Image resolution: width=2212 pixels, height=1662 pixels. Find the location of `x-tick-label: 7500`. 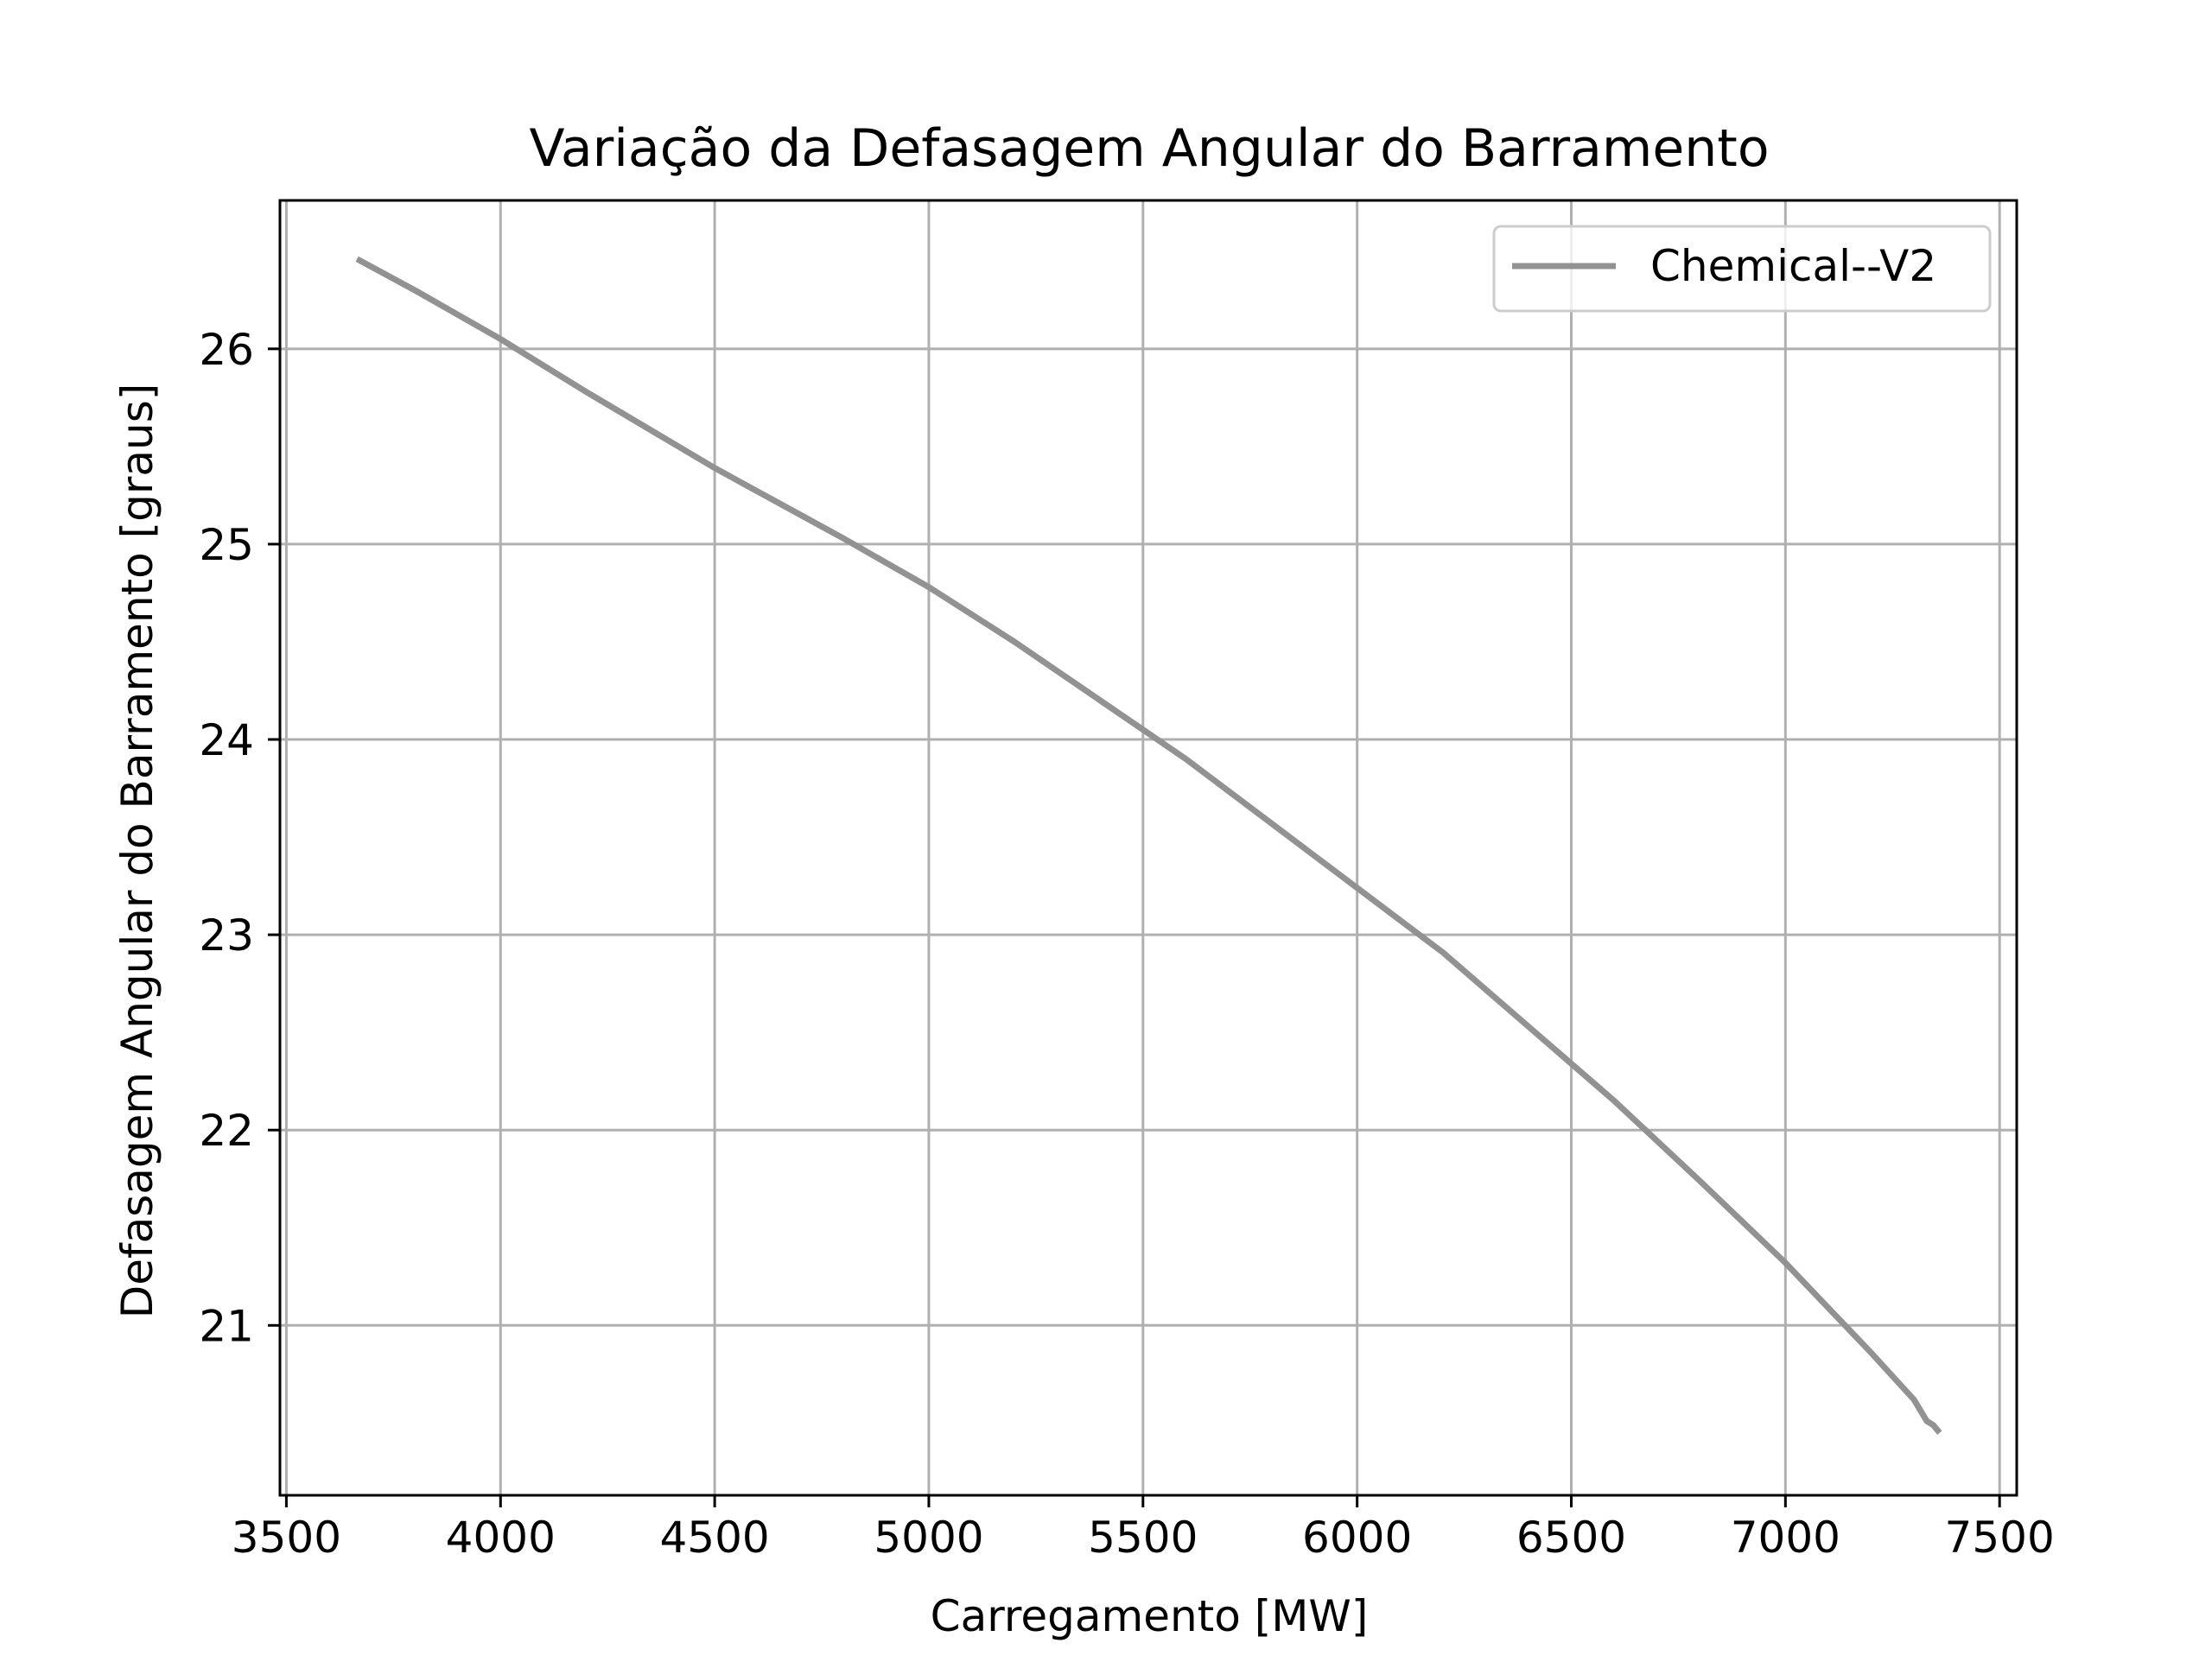

x-tick-label: 7500 is located at coordinates (2000, 1538).